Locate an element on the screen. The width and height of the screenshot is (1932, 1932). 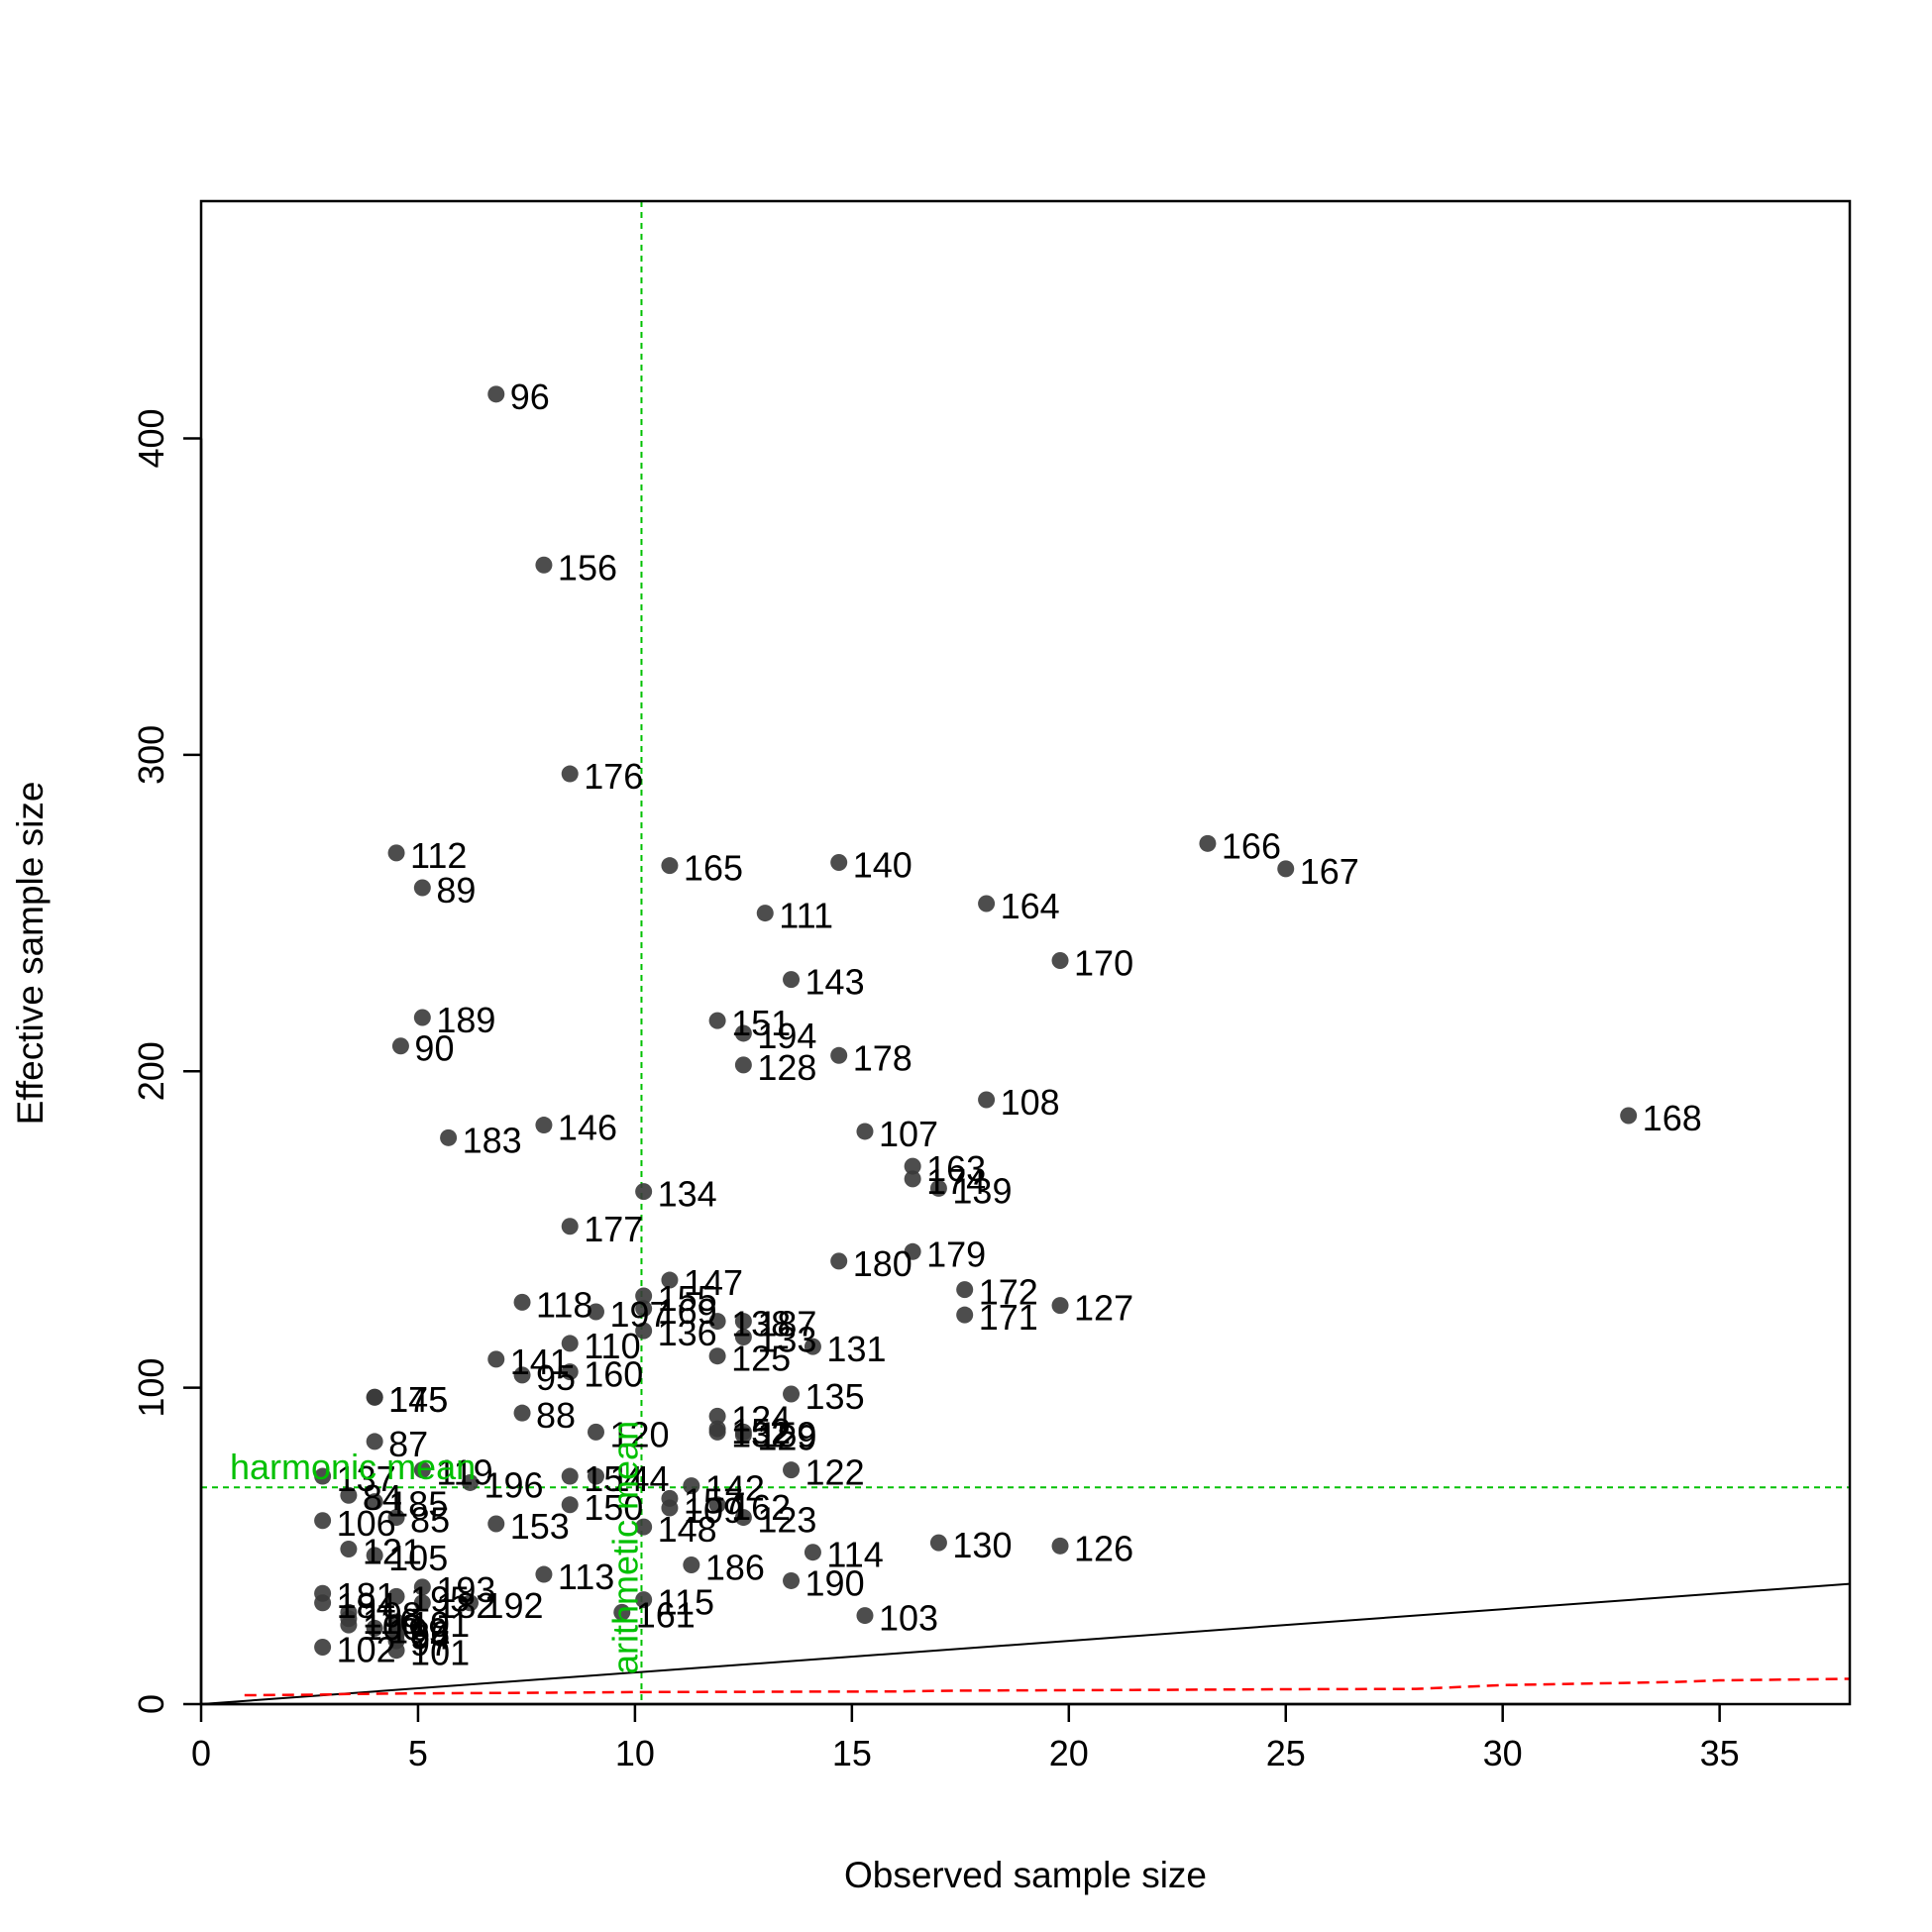
point-label: 126 is located at coordinates (1103, 1548).